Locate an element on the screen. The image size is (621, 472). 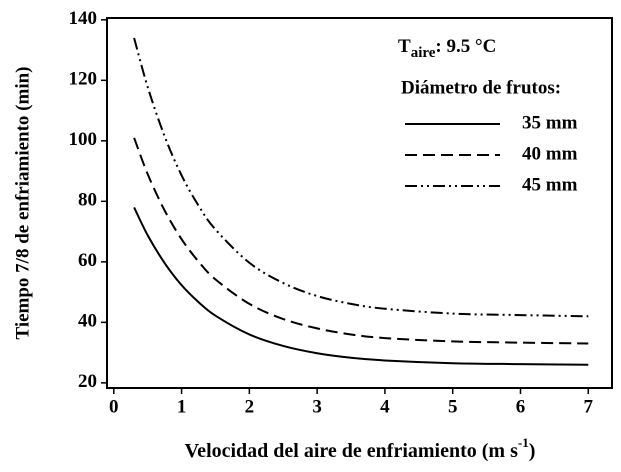
y-axis-label: Tiempo 7/8 de enfriamiento (min) is located at coordinates (22, 202).